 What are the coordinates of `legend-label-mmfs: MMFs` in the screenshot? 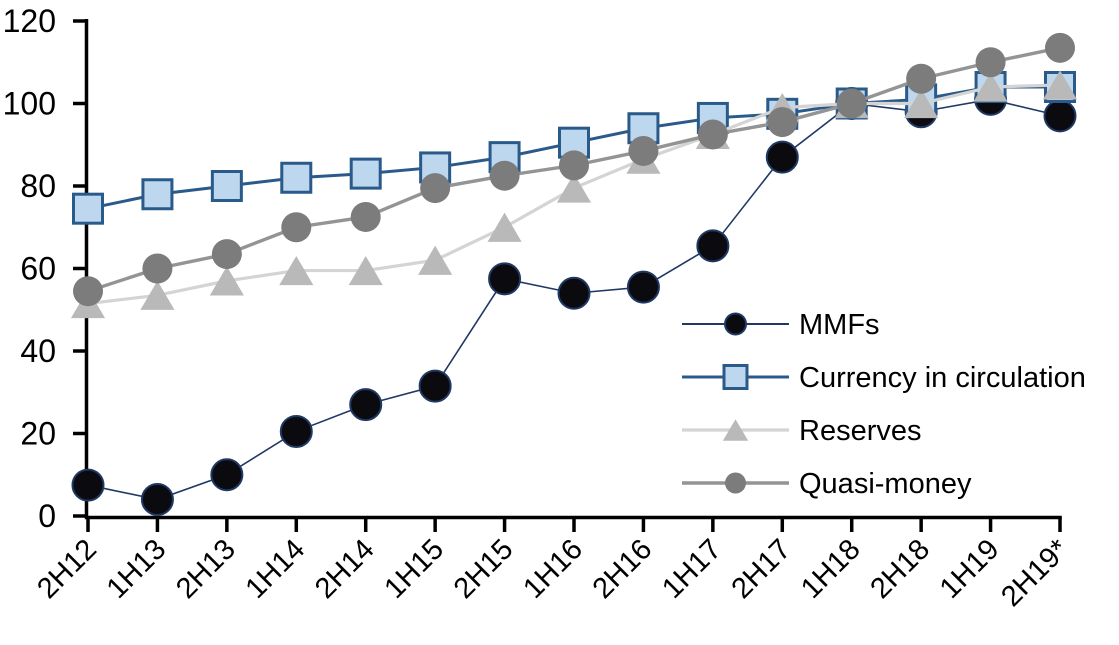 It's located at (839, 325).